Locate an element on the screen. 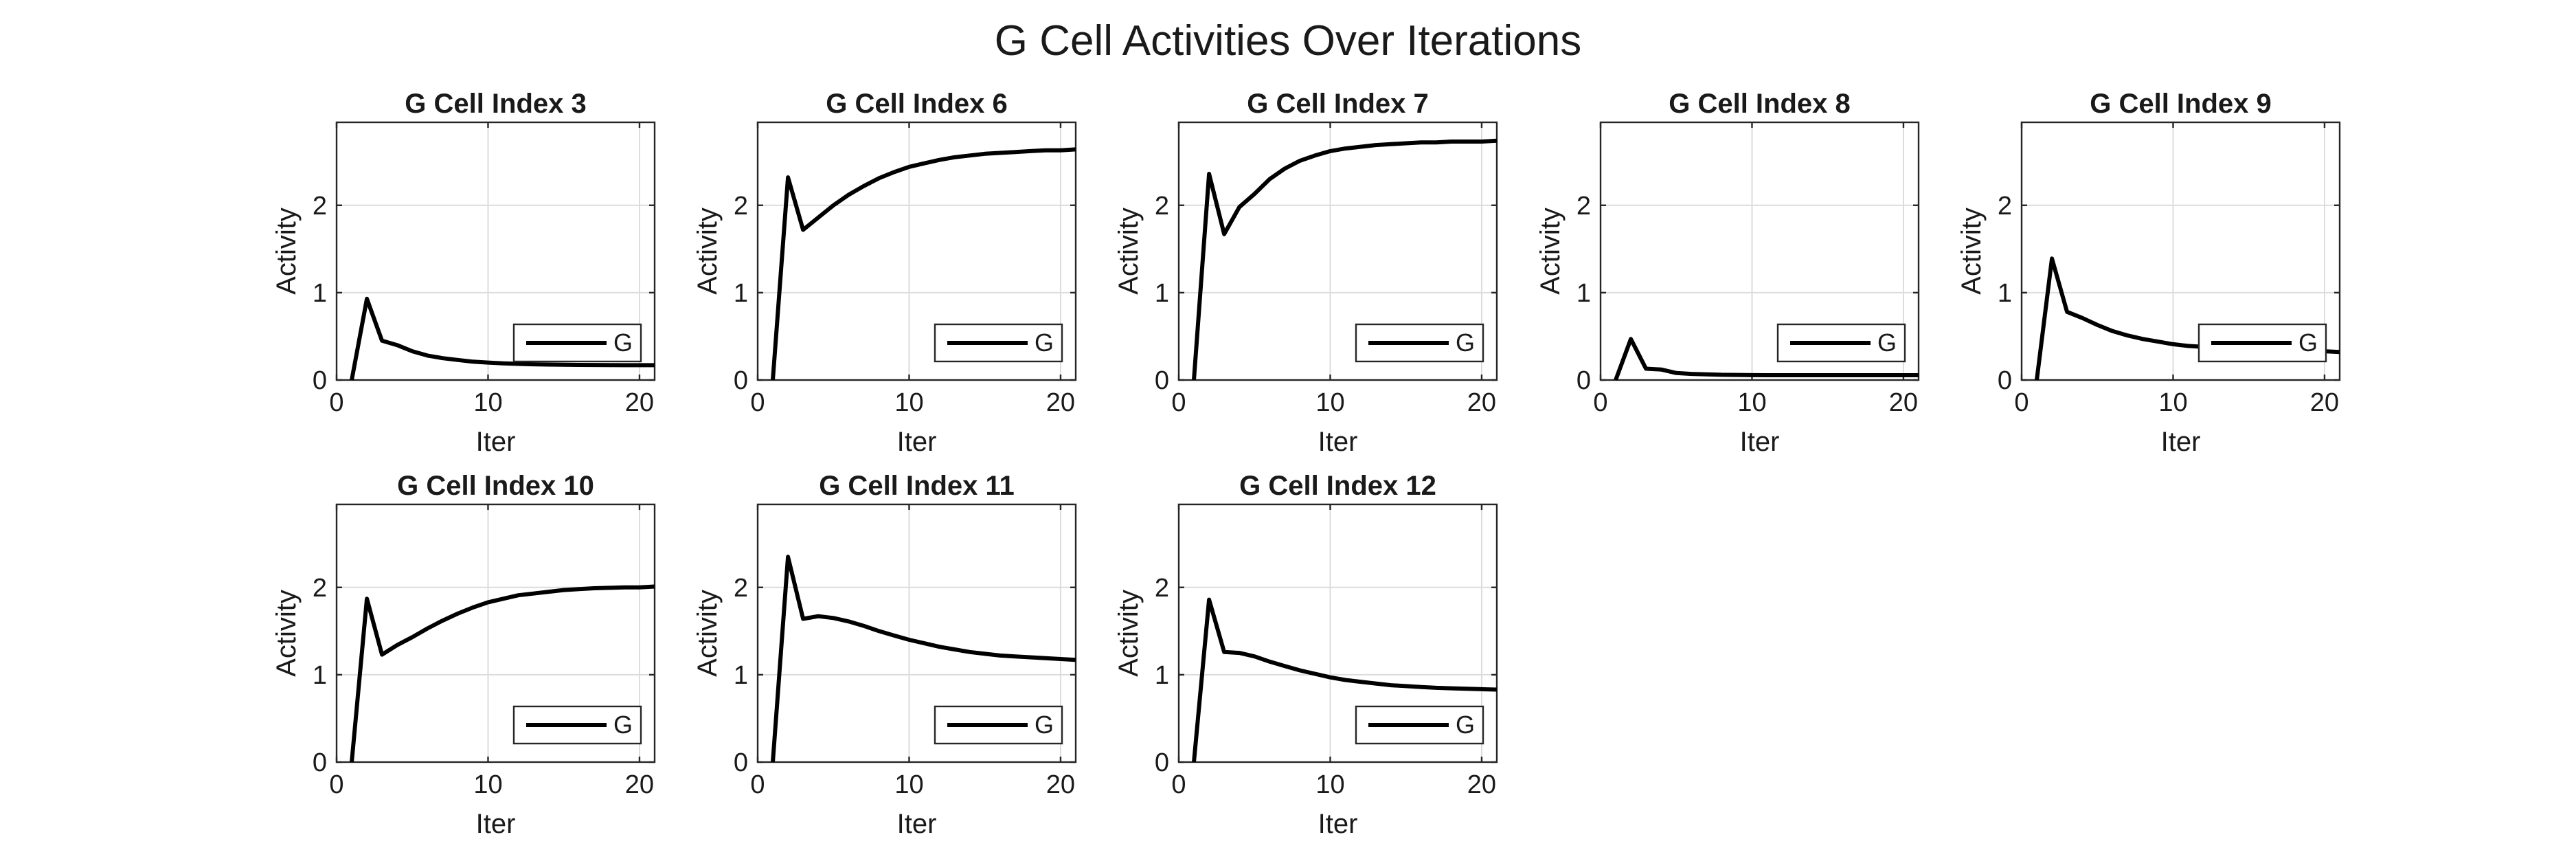 Image resolution: width=2576 pixels, height=859 pixels. subplot-panel: 0 10 20 0 1 2 G Cell Index 12 Iter Activity G is located at coordinates (1306, 655).